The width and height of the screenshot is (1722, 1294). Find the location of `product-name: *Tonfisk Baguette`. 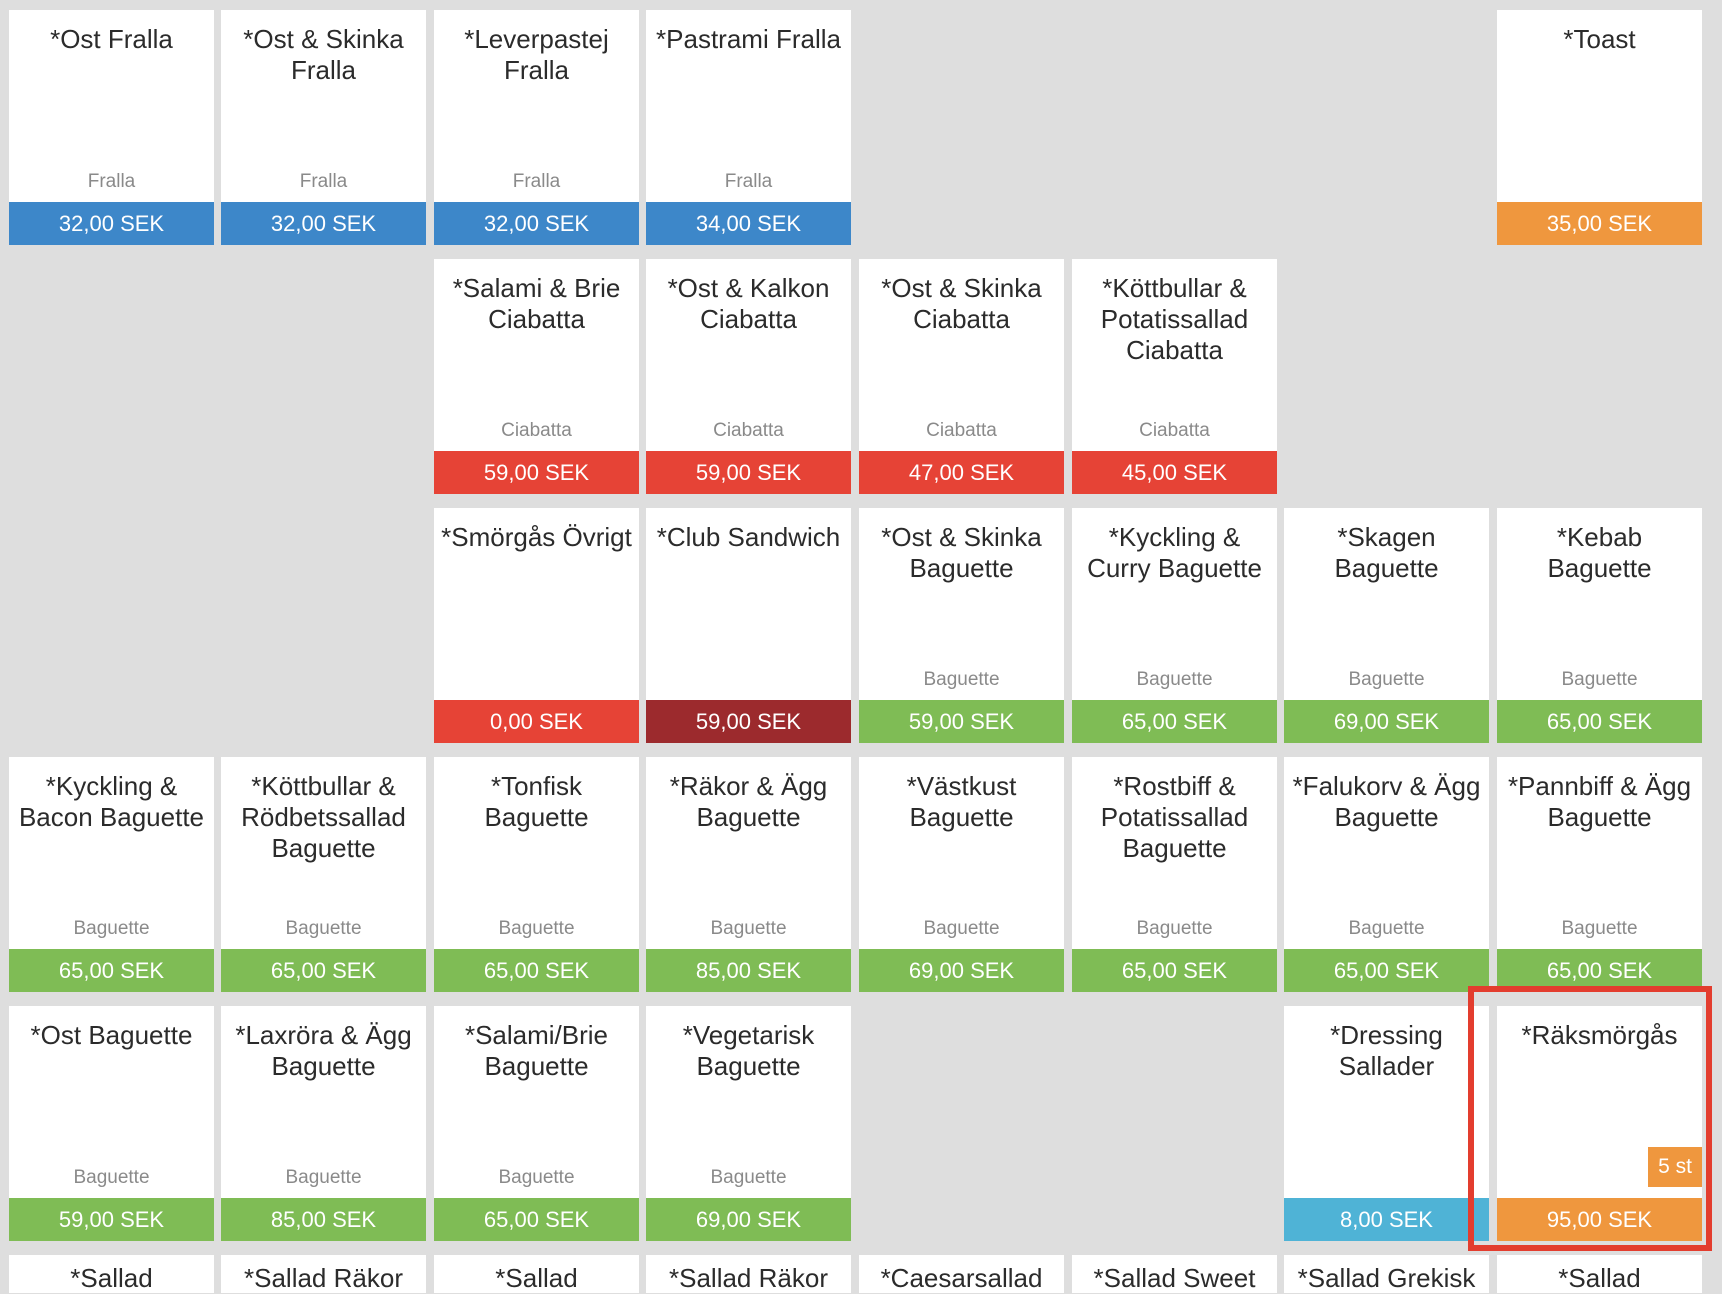

product-name: *Tonfisk Baguette is located at coordinates (536, 801).